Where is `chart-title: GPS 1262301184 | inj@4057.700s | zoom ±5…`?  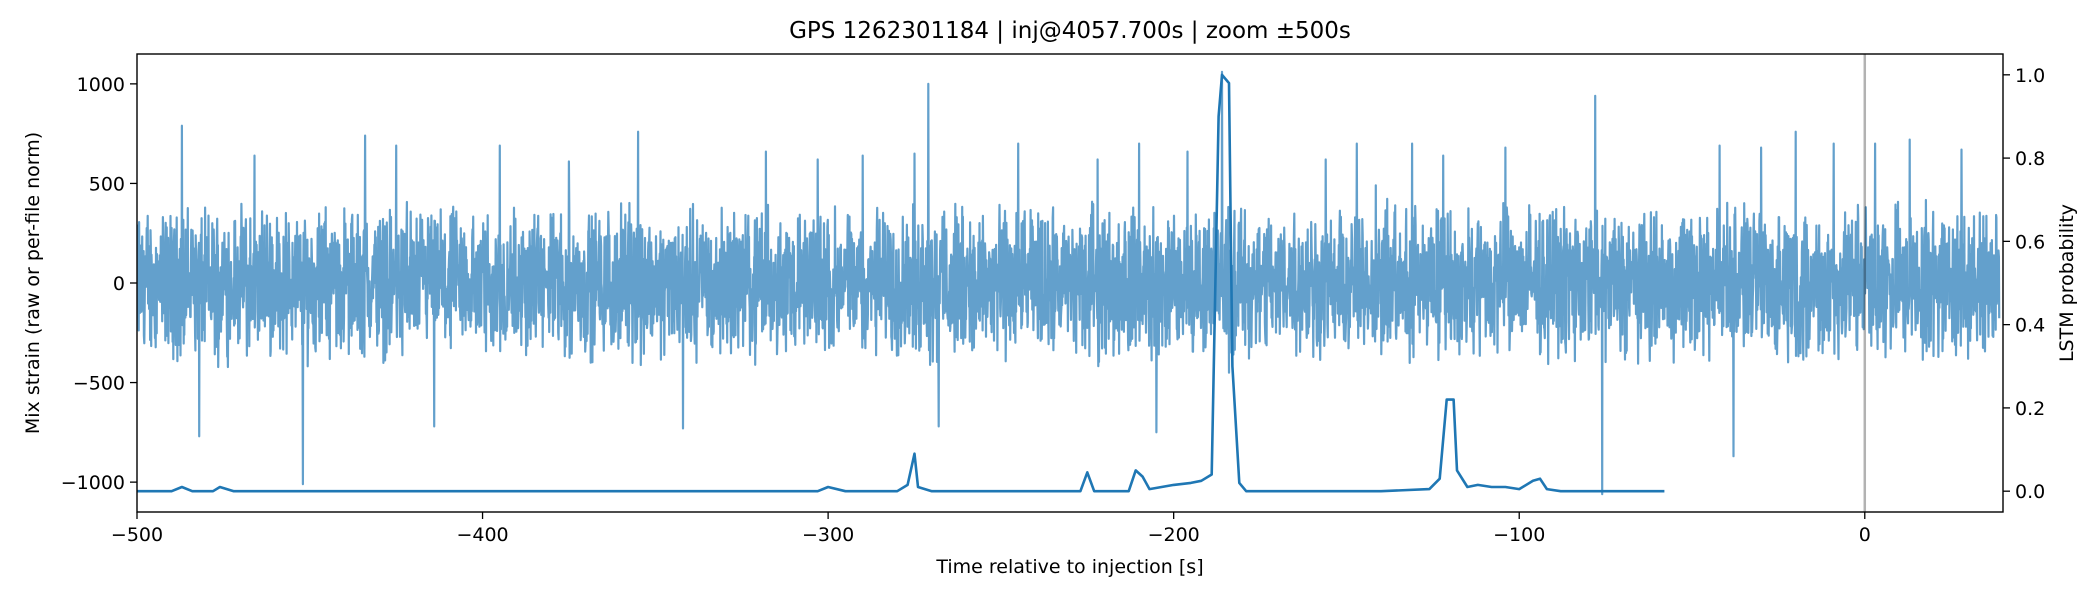 chart-title: GPS 1262301184 | inj@4057.700s | zoom ±5… is located at coordinates (1070, 31).